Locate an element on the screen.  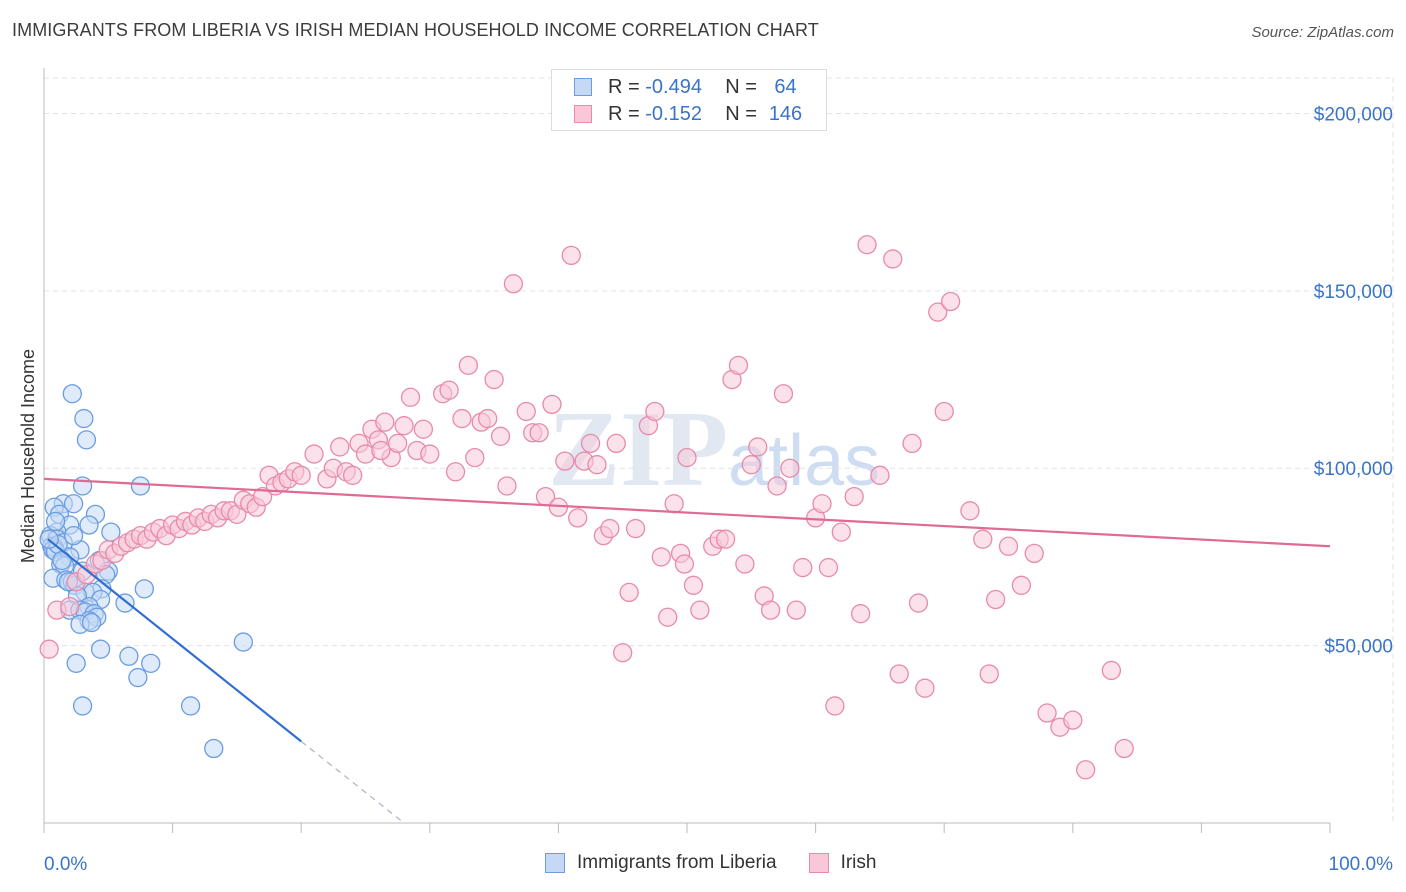
y-tick-label: $150,000 is located at coordinates (1353, 292).